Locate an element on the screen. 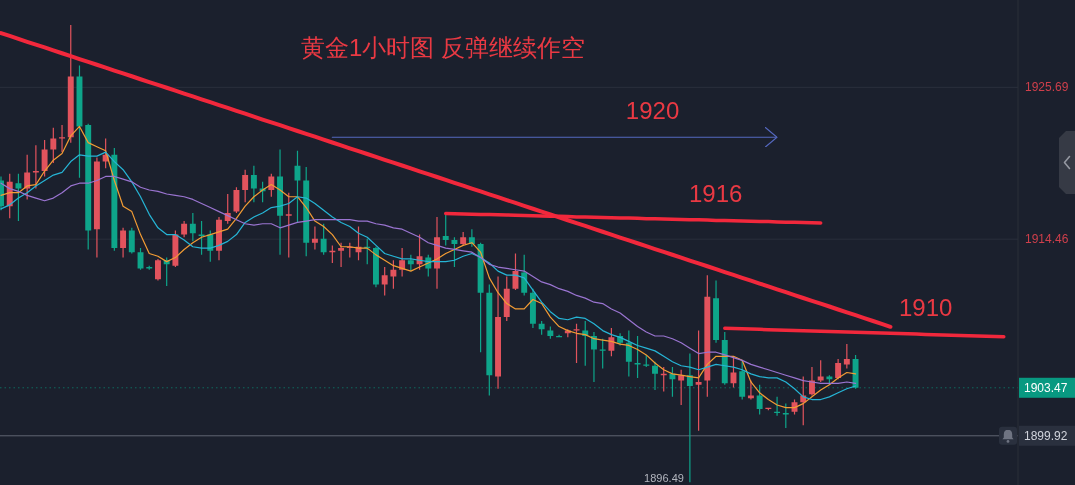 The width and height of the screenshot is (1075, 485). y-tick-label: 1914.46 is located at coordinates (1047, 239).